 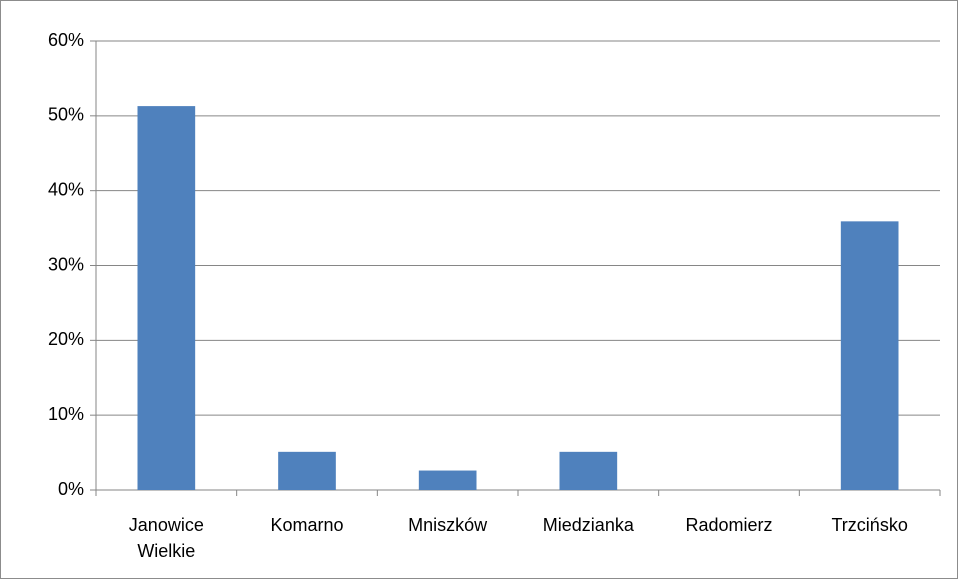 I want to click on x-tick-label: Trzcińsko, so click(x=869, y=525).